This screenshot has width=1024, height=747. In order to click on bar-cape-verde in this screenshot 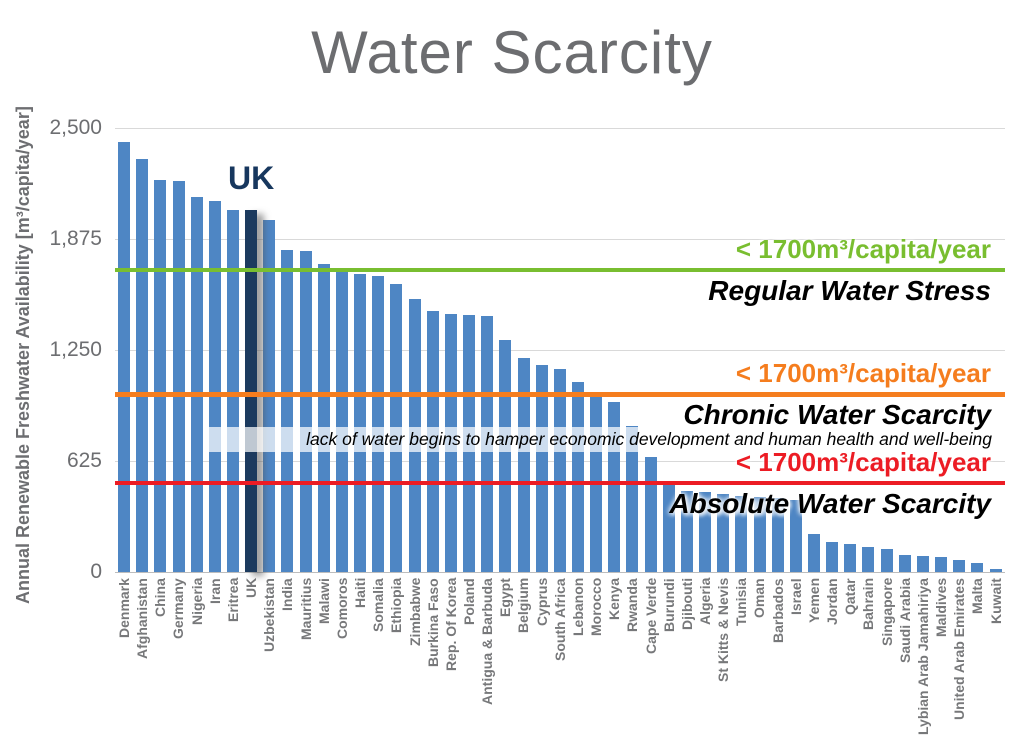, I will do `click(650, 514)`.